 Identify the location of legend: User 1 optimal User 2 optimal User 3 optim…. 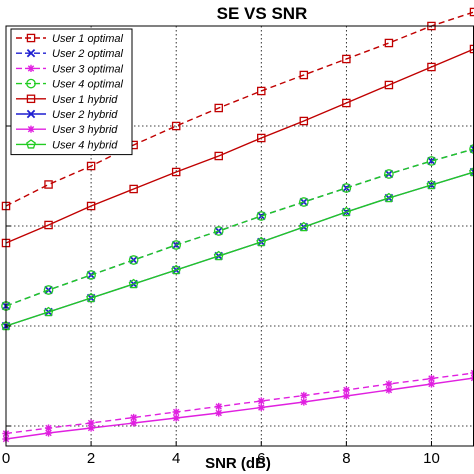
(71, 92).